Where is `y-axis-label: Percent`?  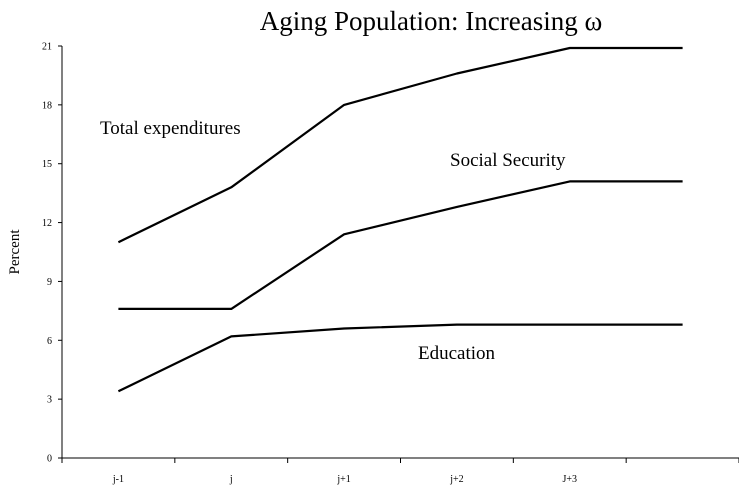 y-axis-label: Percent is located at coordinates (15, 252).